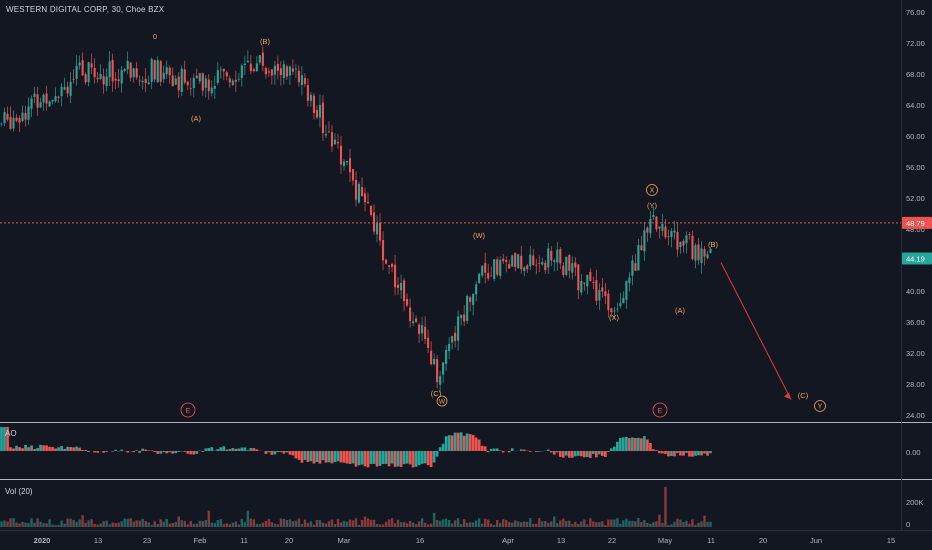 Image resolution: width=932 pixels, height=550 pixels. I want to click on time-axis: 2020 13 23 Feb 11 20 Mar 16 Apr 13 22 May 11 20 Jun 15, so click(465, 540).